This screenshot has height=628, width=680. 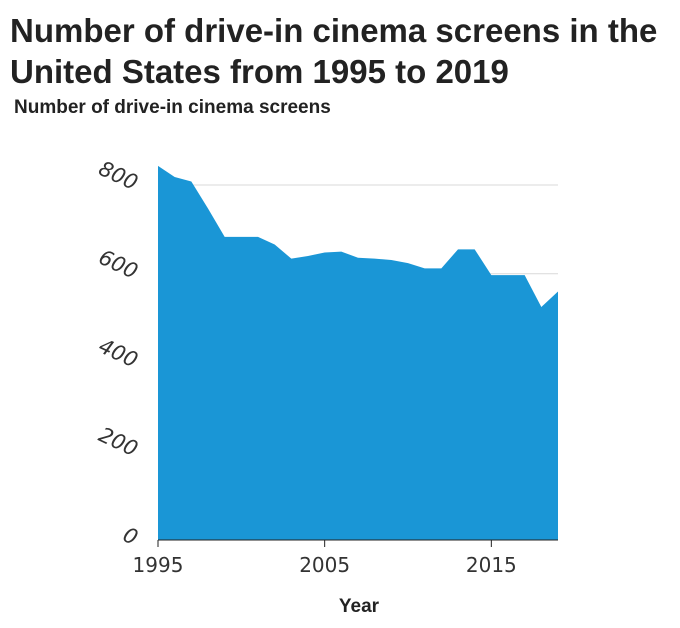 I want to click on y-tick-label: 0, so click(x=130, y=536).